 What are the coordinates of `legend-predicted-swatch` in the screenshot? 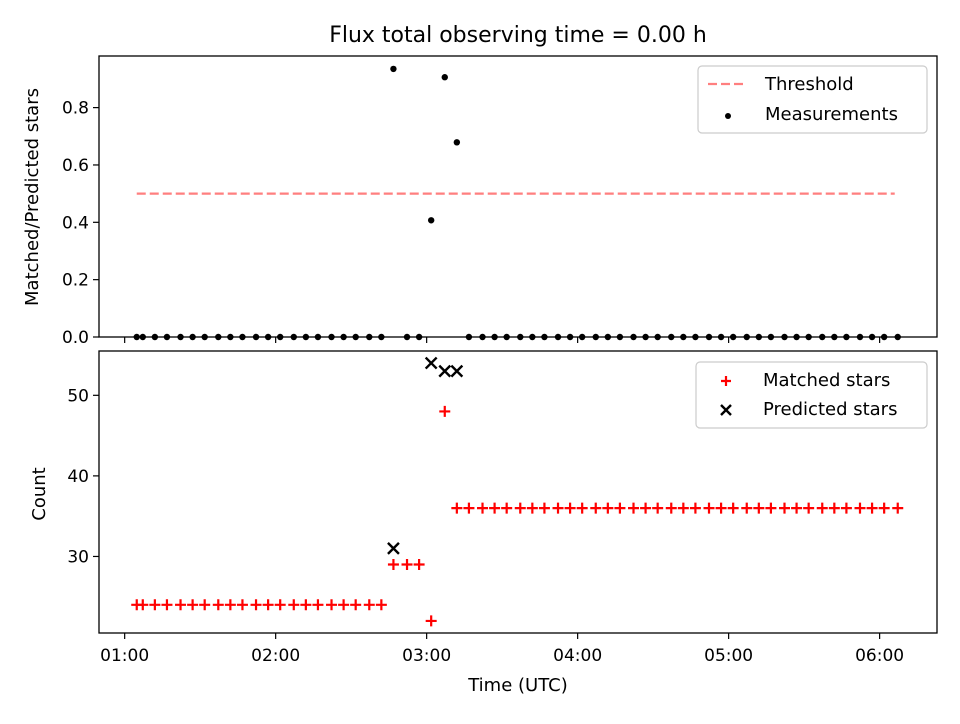 It's located at (726, 410).